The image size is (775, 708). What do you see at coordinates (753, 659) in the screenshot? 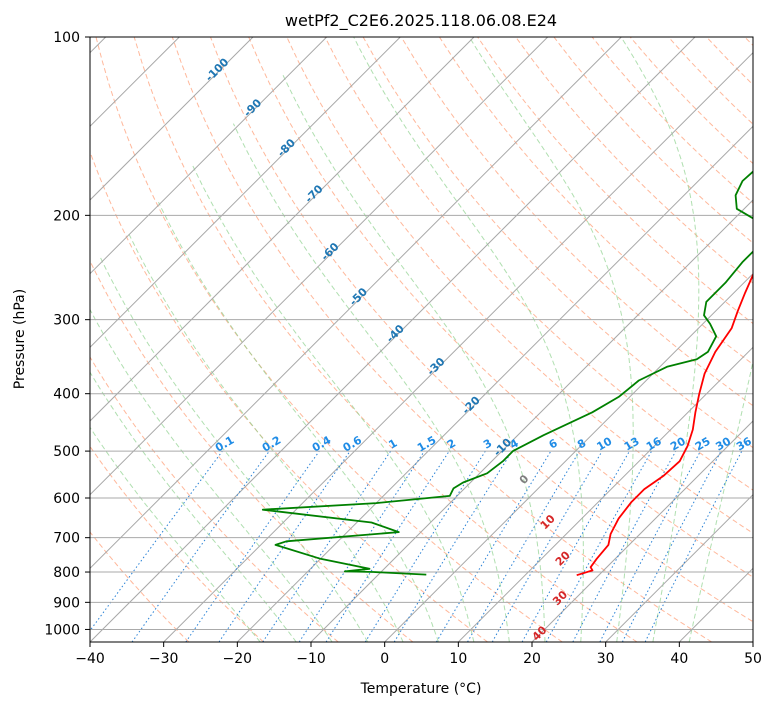
I see `x-tick-label: 50` at bounding box center [753, 659].